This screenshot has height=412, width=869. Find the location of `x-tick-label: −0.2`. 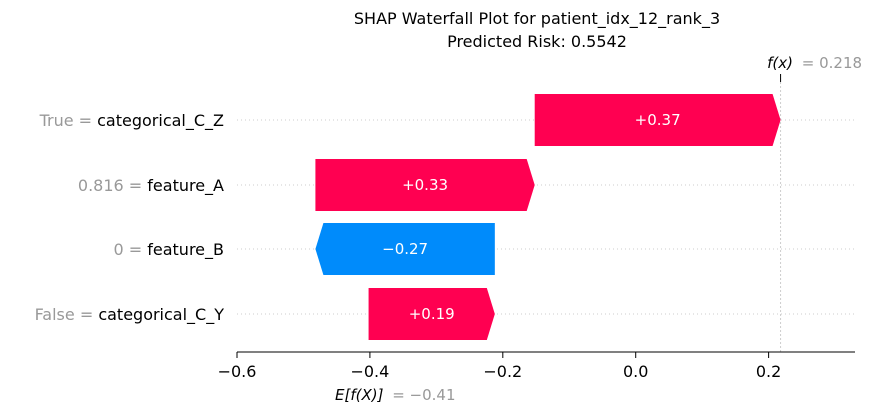

x-tick-label: −0.2 is located at coordinates (502, 371).